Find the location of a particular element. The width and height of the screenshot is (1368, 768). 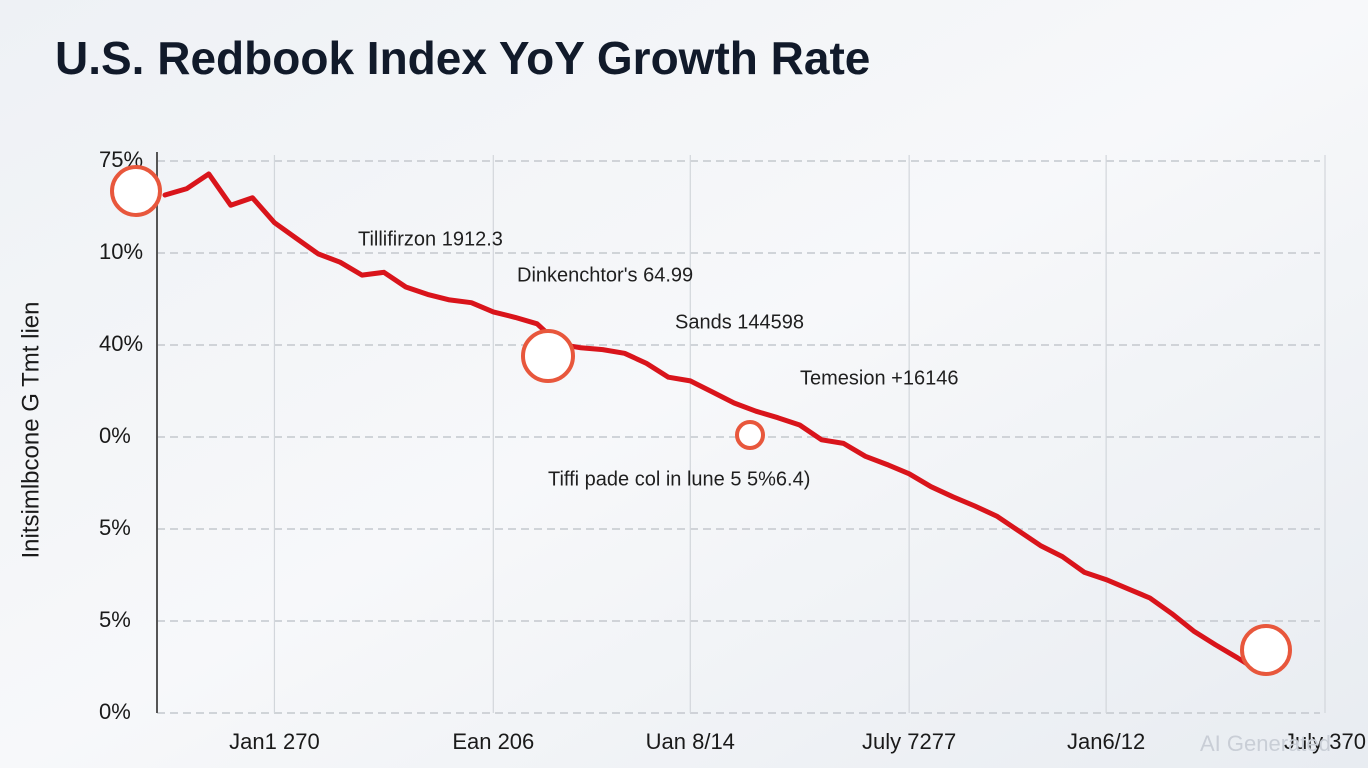

watermark: AI Generated is located at coordinates (1265, 743).